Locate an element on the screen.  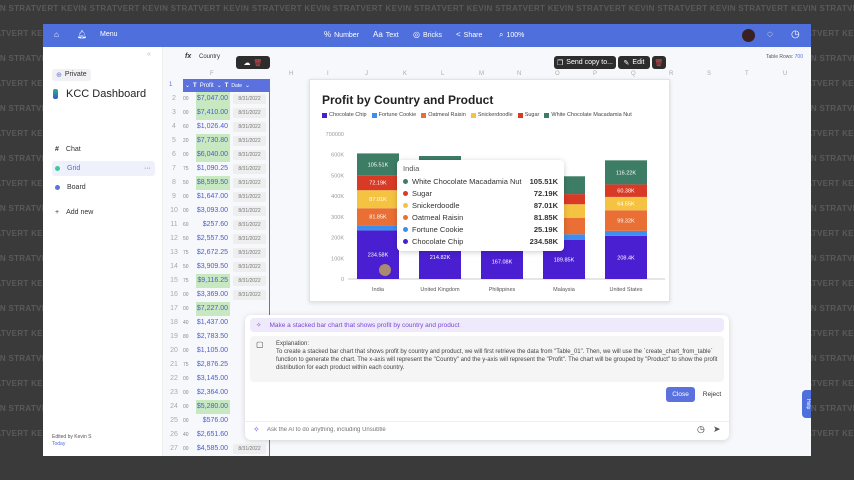
cell-profit: $8,599.50 is located at coordinates (213, 183).